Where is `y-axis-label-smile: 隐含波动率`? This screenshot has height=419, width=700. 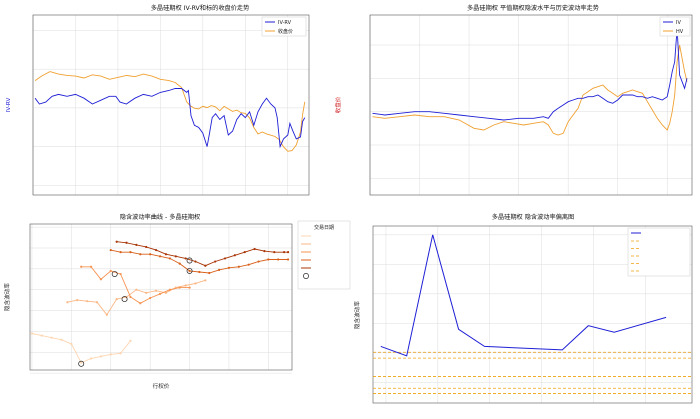 y-axis-label-smile: 隐含波动率 is located at coordinates (7, 297).